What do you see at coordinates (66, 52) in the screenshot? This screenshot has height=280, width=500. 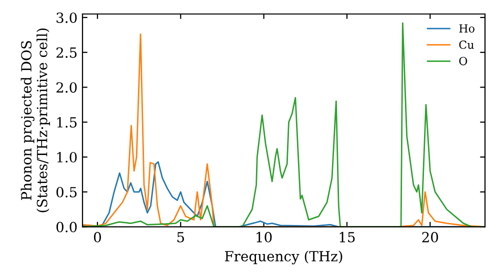 I see `y-tick-label: 2.5` at bounding box center [66, 52].